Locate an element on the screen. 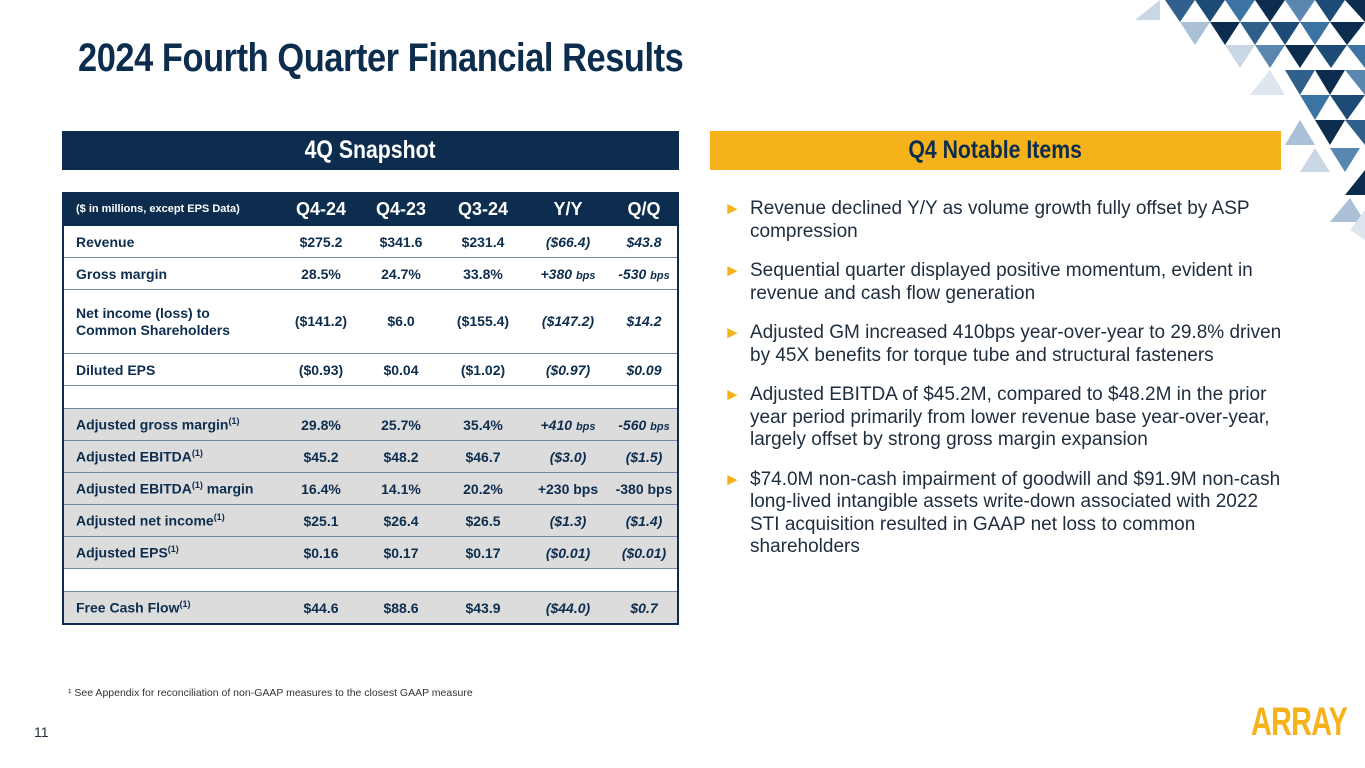 This screenshot has width=1365, height=768. cell: ($44.0) is located at coordinates (568, 608).